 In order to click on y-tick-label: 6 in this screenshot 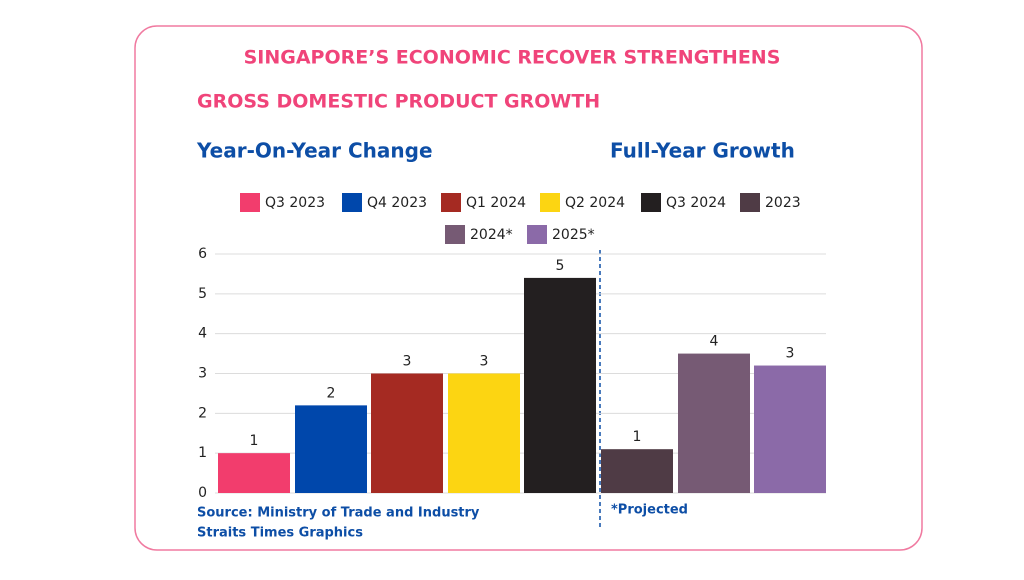, I will do `click(202, 254)`.